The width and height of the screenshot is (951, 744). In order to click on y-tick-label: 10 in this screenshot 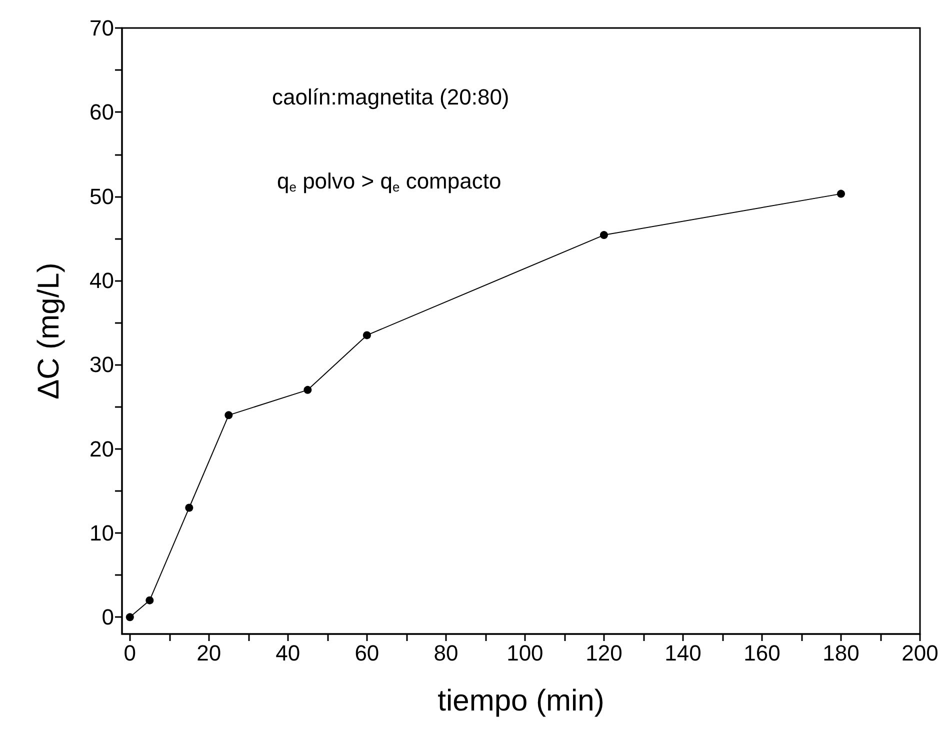, I will do `click(102, 533)`.